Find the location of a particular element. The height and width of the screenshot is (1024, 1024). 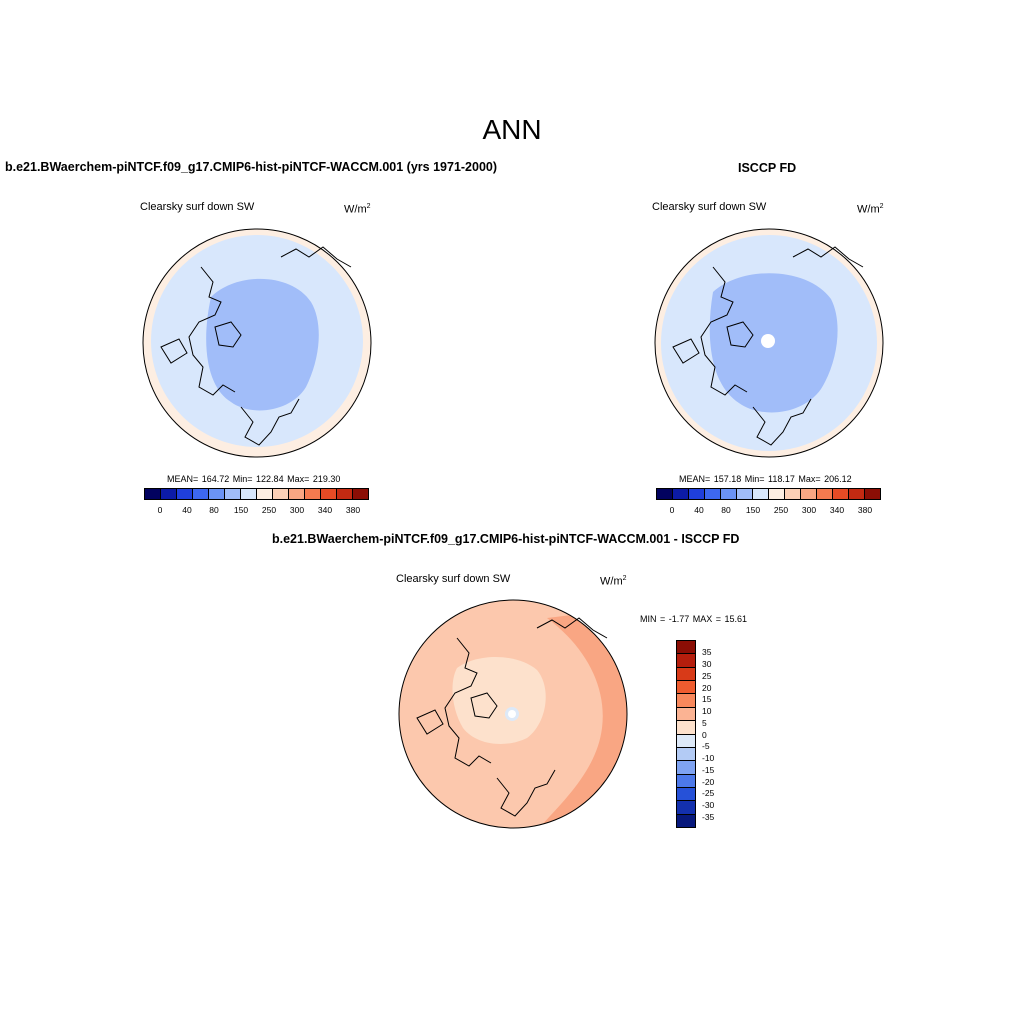

diff-tick: -5 is located at coordinates (706, 746).